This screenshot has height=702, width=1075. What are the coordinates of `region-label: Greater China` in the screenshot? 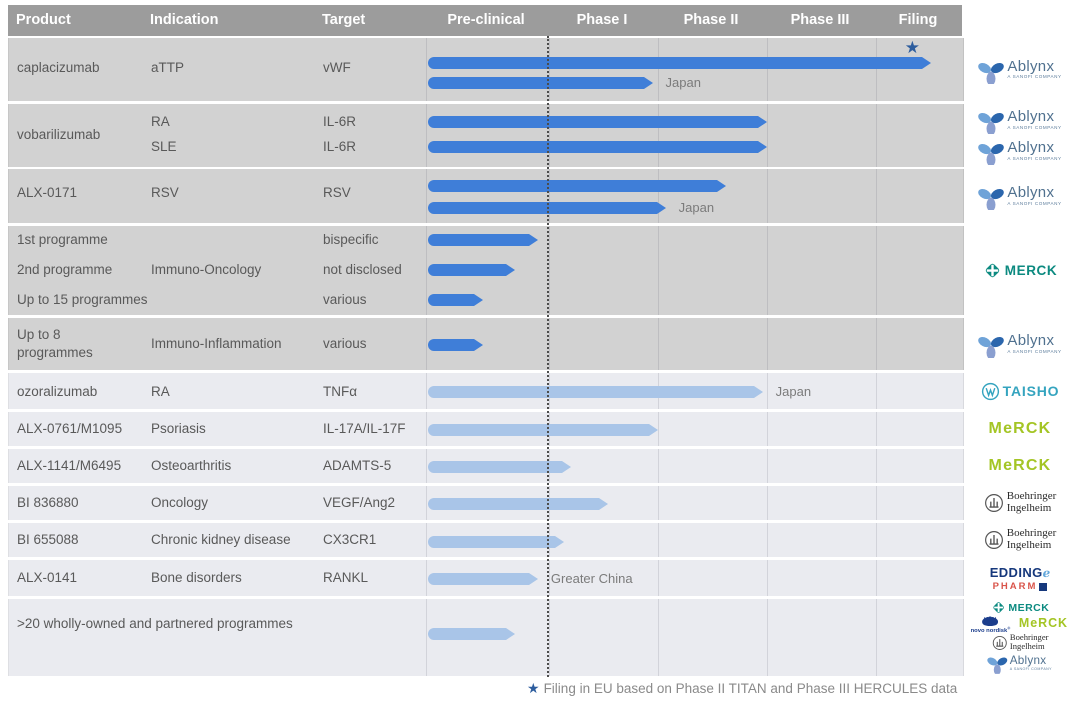 It's located at (591, 578).